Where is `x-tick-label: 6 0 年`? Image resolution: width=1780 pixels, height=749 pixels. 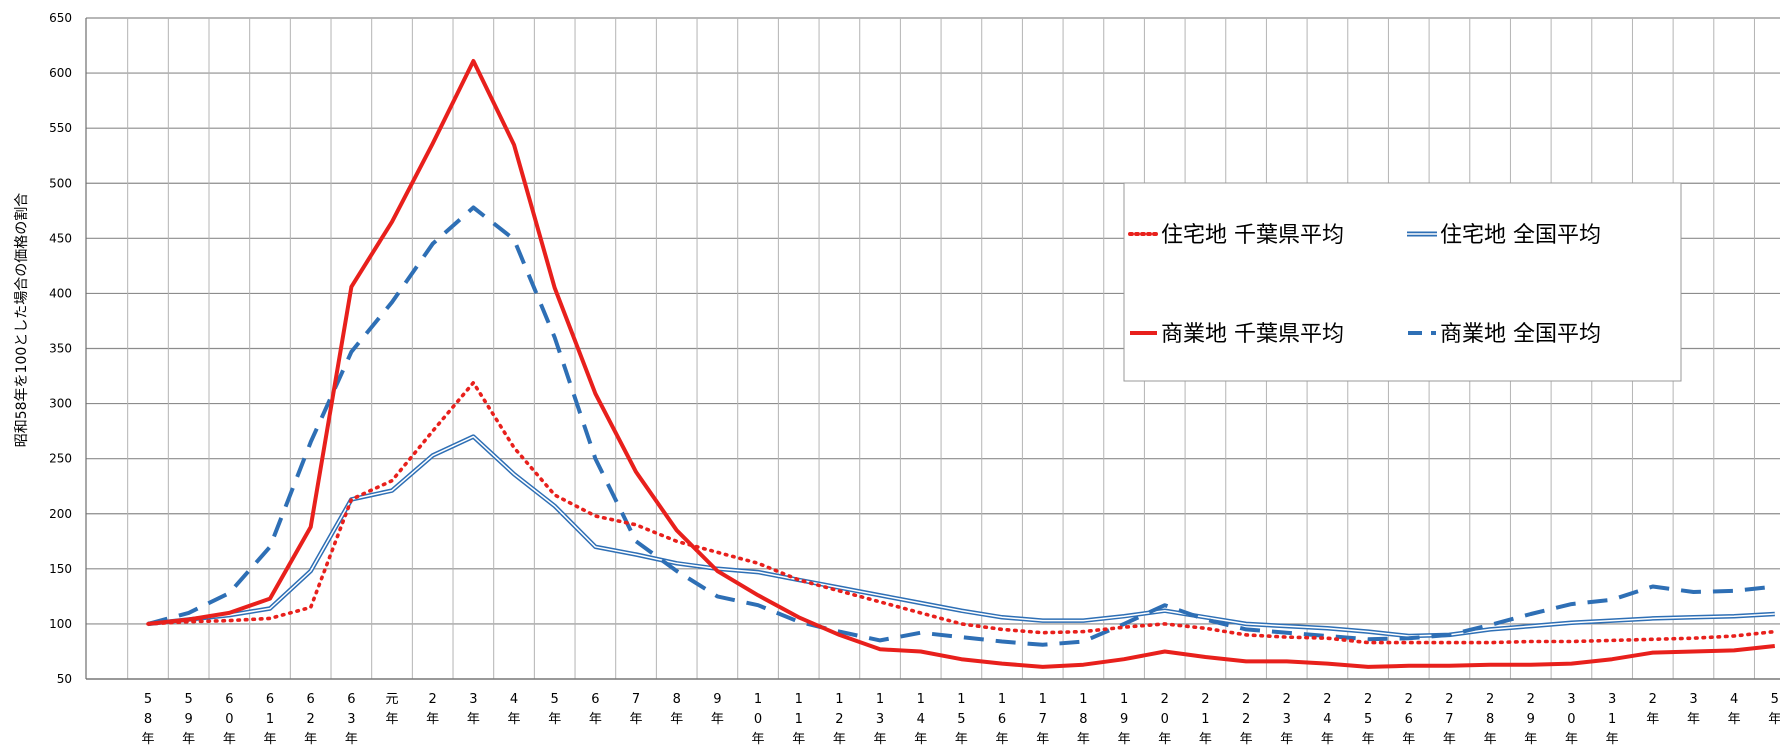
x-tick-label: 6 0 年 is located at coordinates (229, 719).